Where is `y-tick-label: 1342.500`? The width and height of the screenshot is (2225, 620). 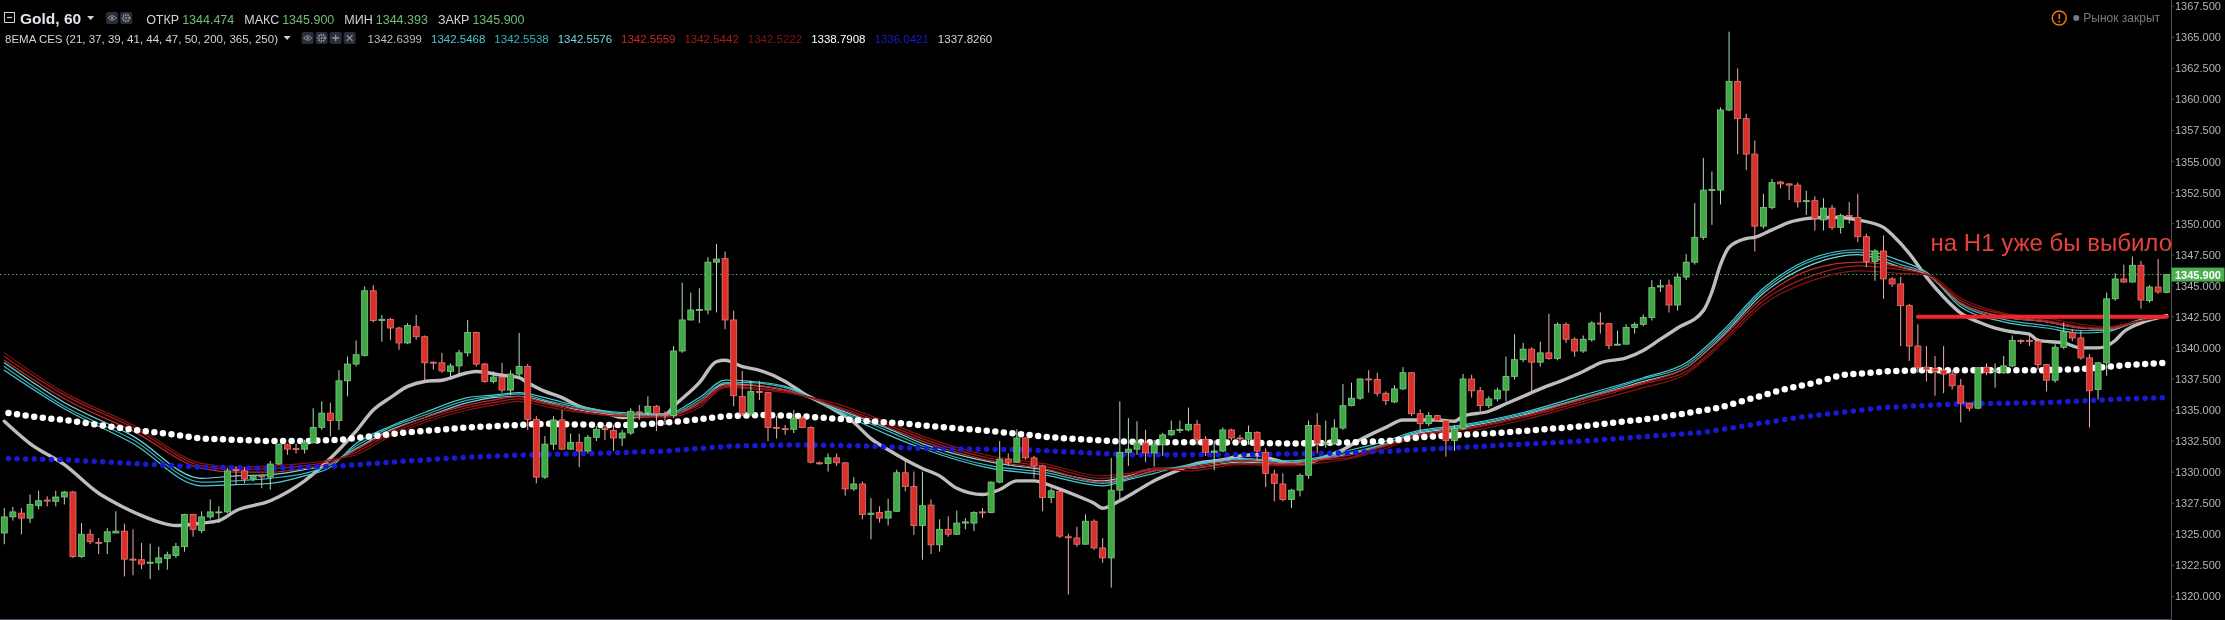 y-tick-label: 1342.500 is located at coordinates (2198, 316).